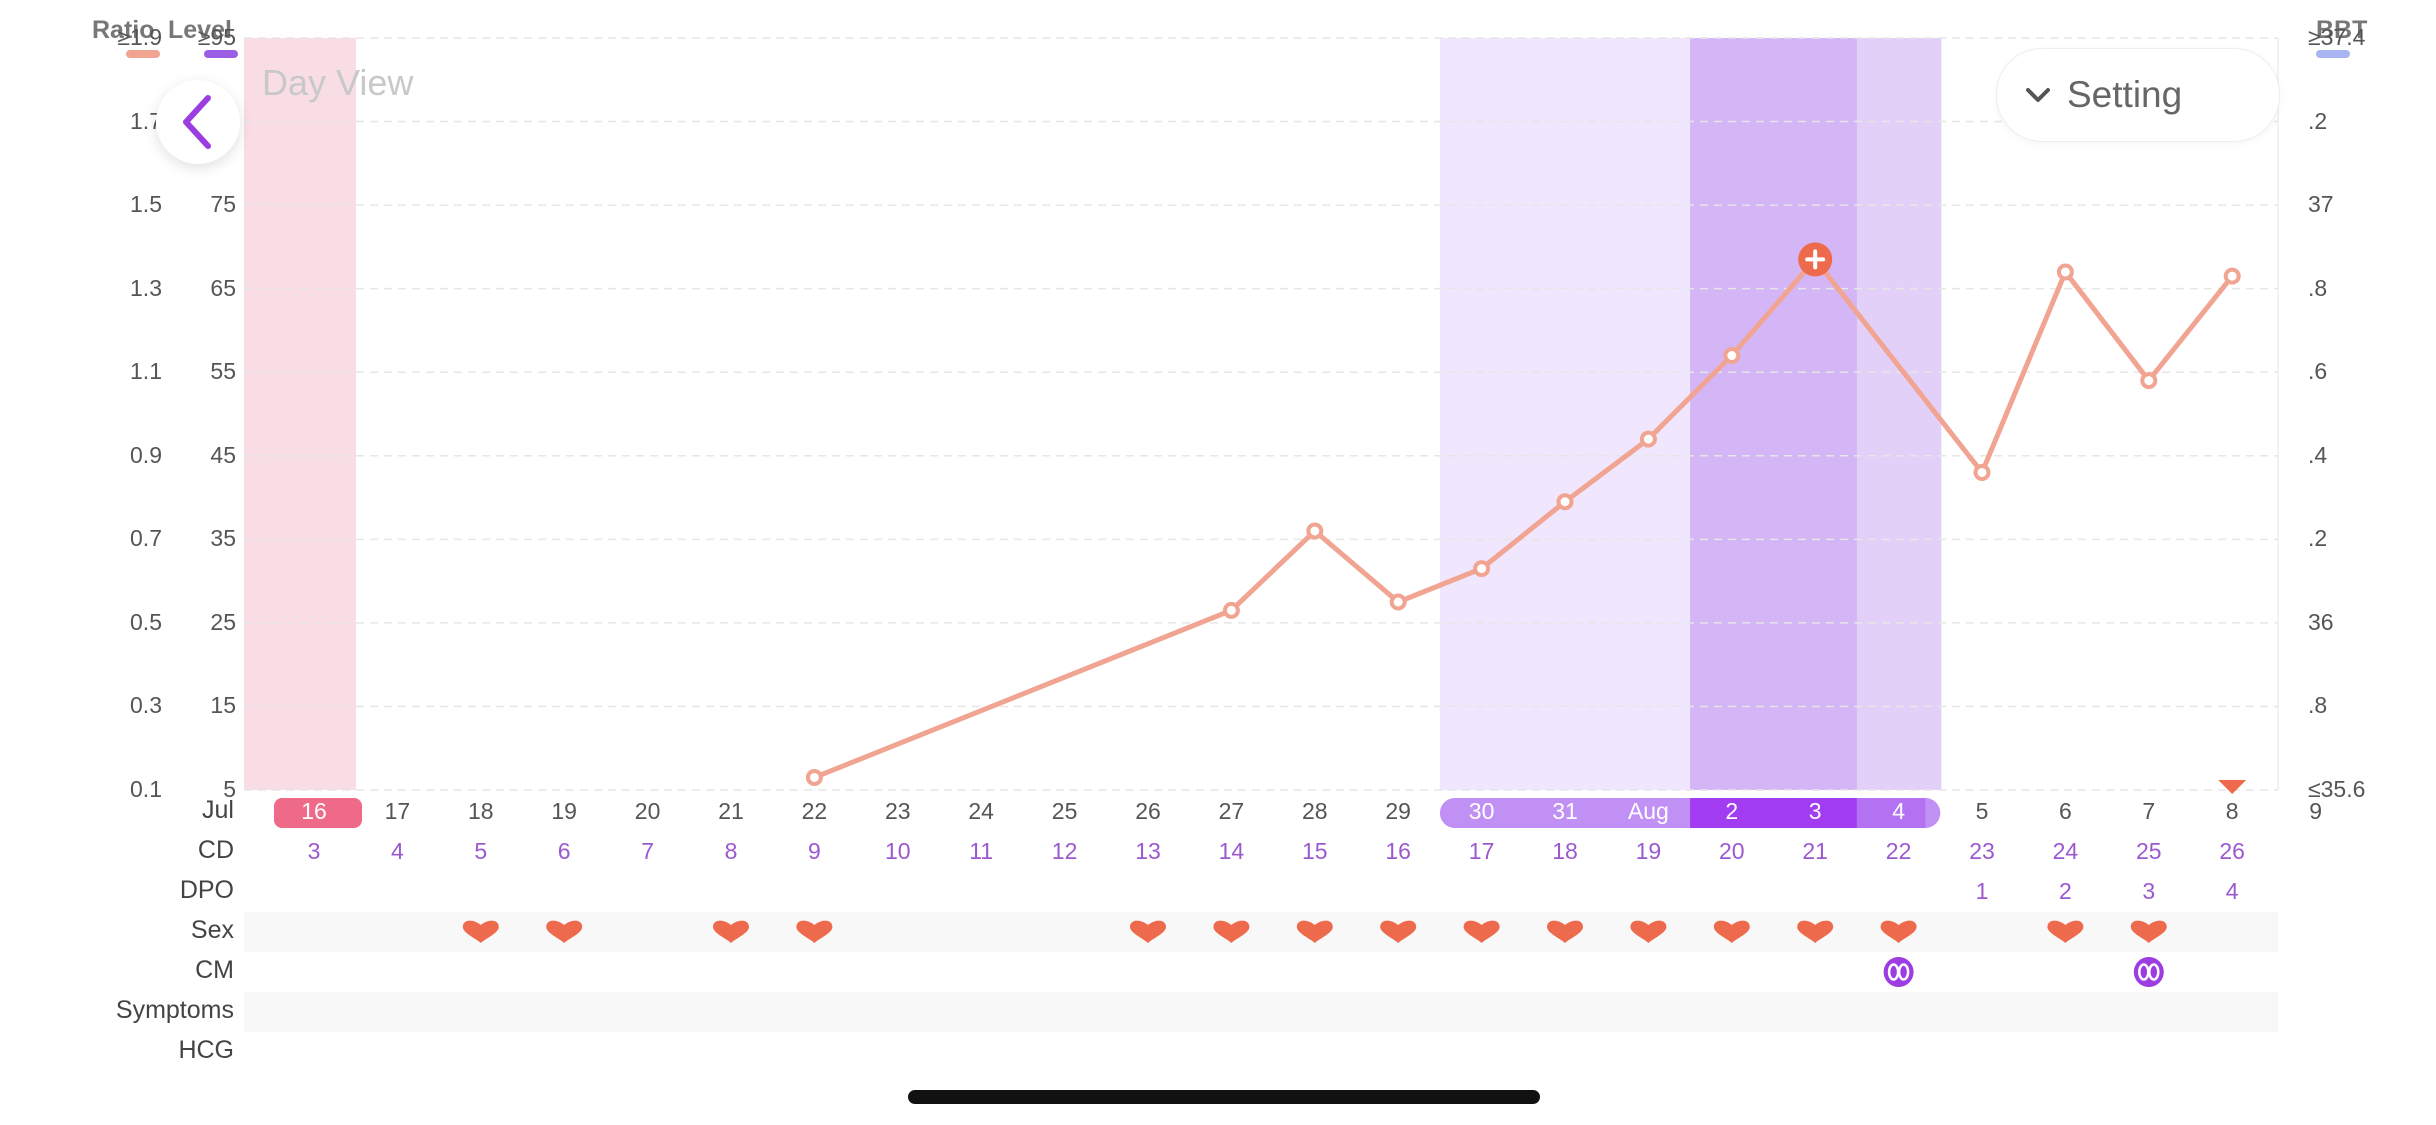  What do you see at coordinates (1231, 811) in the screenshot?
I see `date-label: 27` at bounding box center [1231, 811].